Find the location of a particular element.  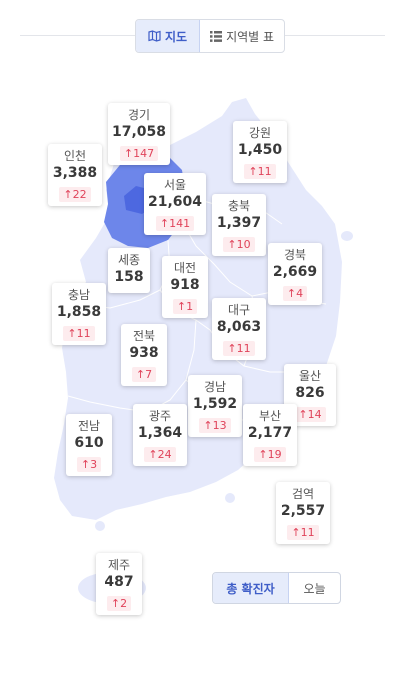

region-card-gangwon: 강원 1,450 ↑11 is located at coordinates (260, 152).